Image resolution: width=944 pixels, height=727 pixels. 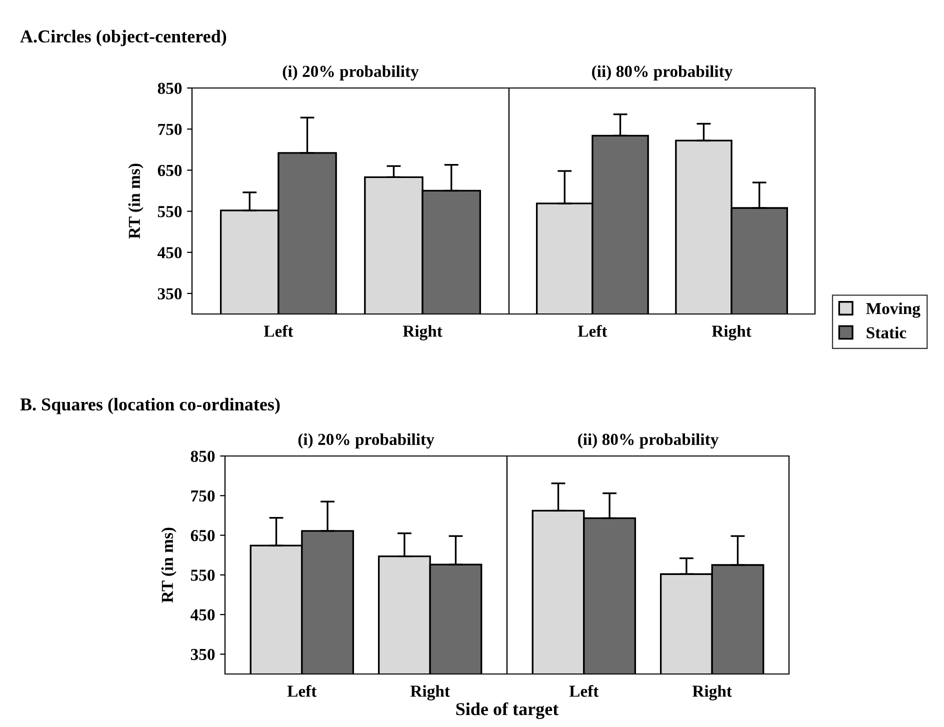 I want to click on chart-title: A.Circles (object-centered), so click(x=123, y=38).